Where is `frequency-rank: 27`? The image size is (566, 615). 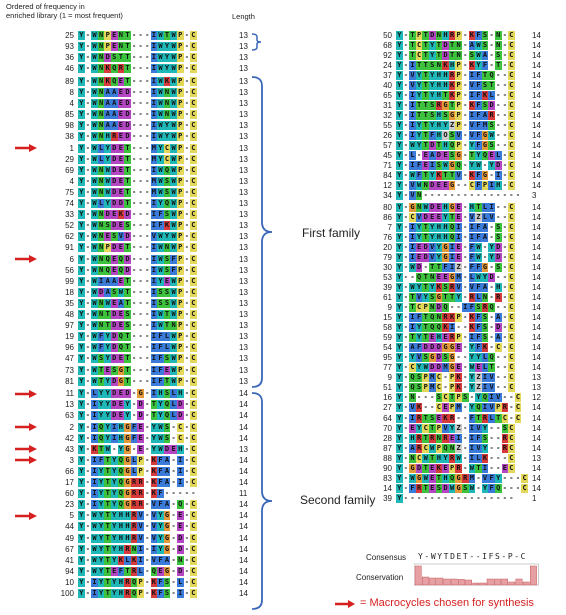 frequency-rank: 27 is located at coordinates (387, 407).